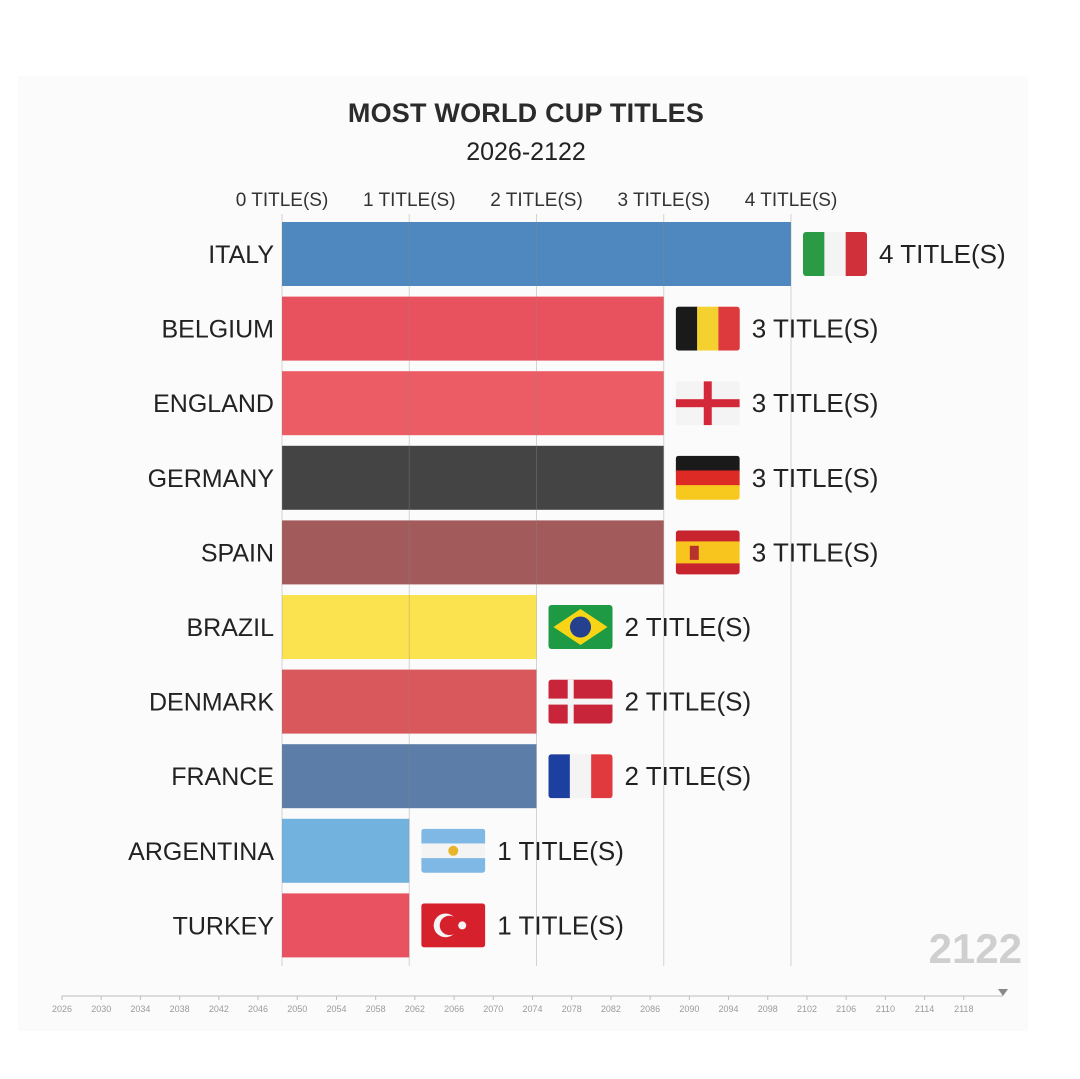 Image resolution: width=1080 pixels, height=1079 pixels. I want to click on x-tick-label: 1 TITLE(S), so click(409, 200).